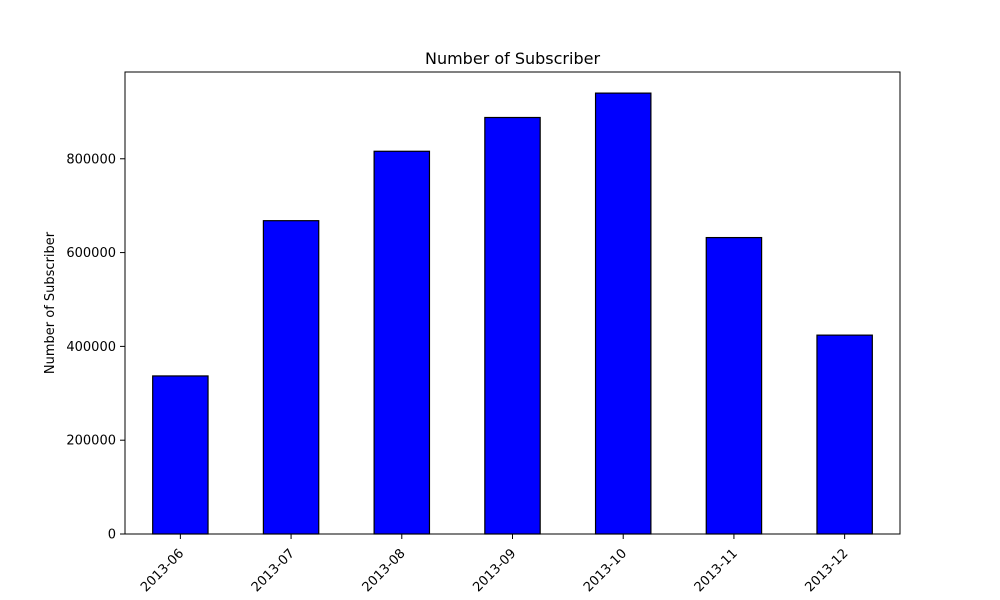 This screenshot has width=1000, height=600. Describe the element at coordinates (91, 441) in the screenshot. I see `y-tick-label: 200000` at that location.